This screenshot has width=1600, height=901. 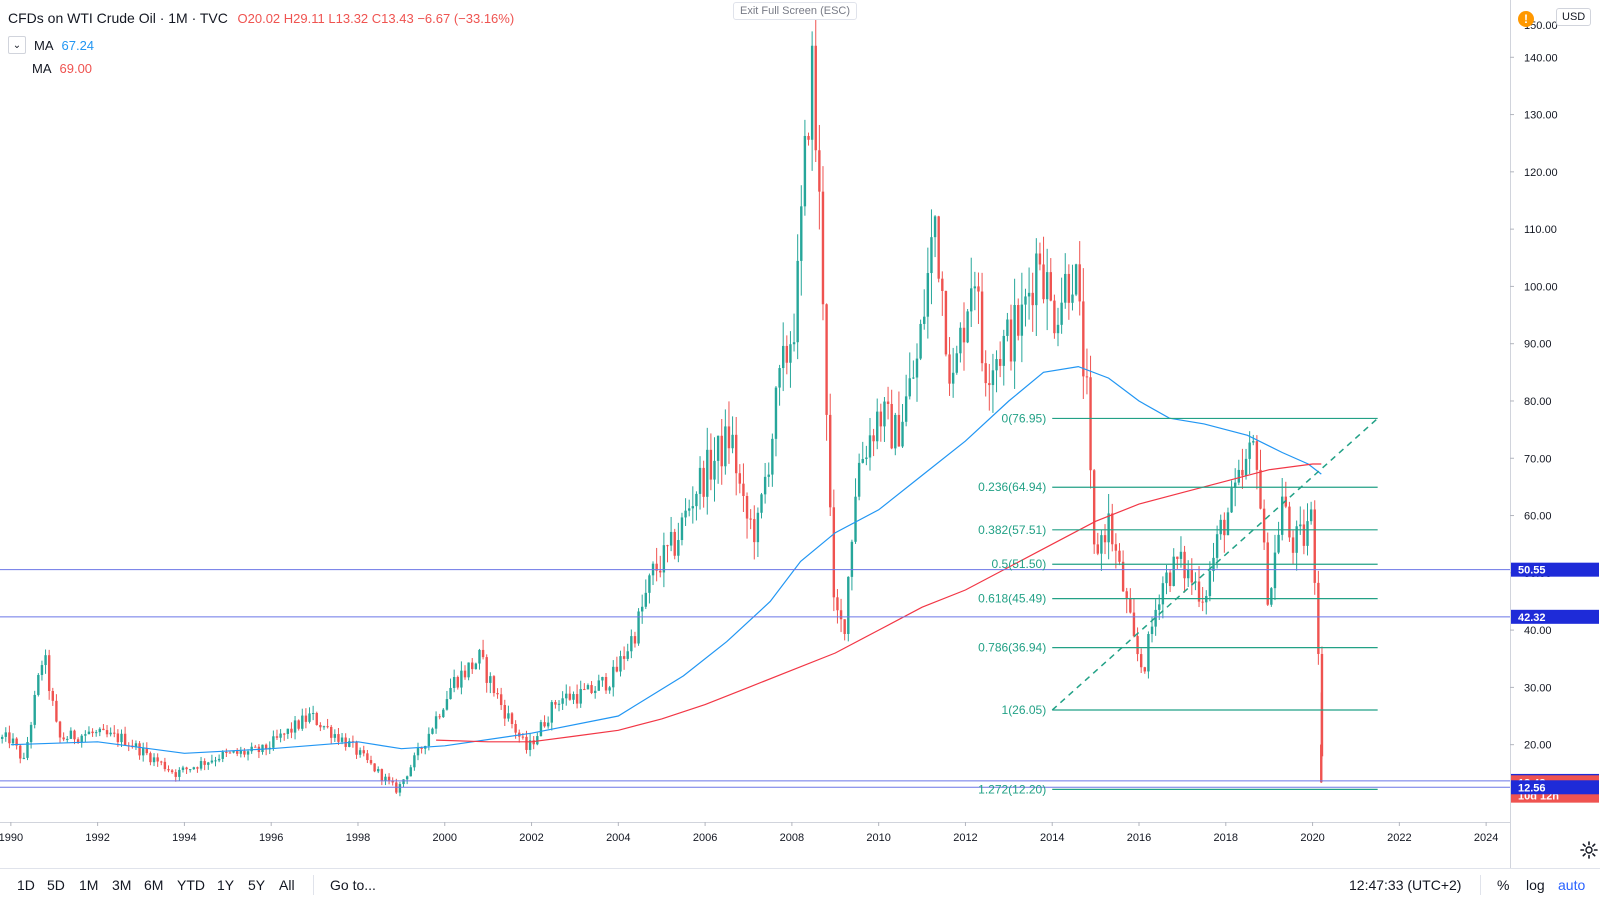 What do you see at coordinates (1139, 838) in the screenshot?
I see `time-tick-label: 2016` at bounding box center [1139, 838].